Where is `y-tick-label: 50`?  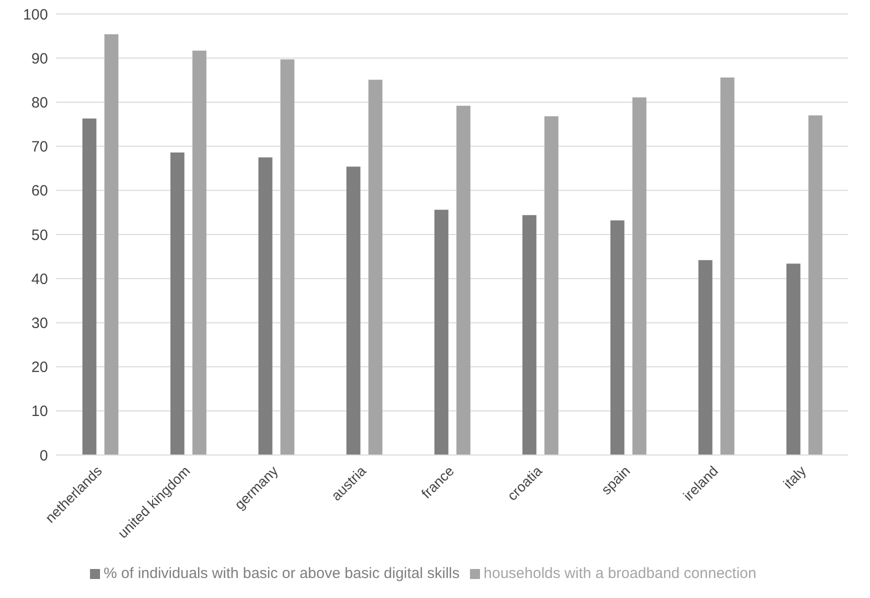 y-tick-label: 50 is located at coordinates (39, 235).